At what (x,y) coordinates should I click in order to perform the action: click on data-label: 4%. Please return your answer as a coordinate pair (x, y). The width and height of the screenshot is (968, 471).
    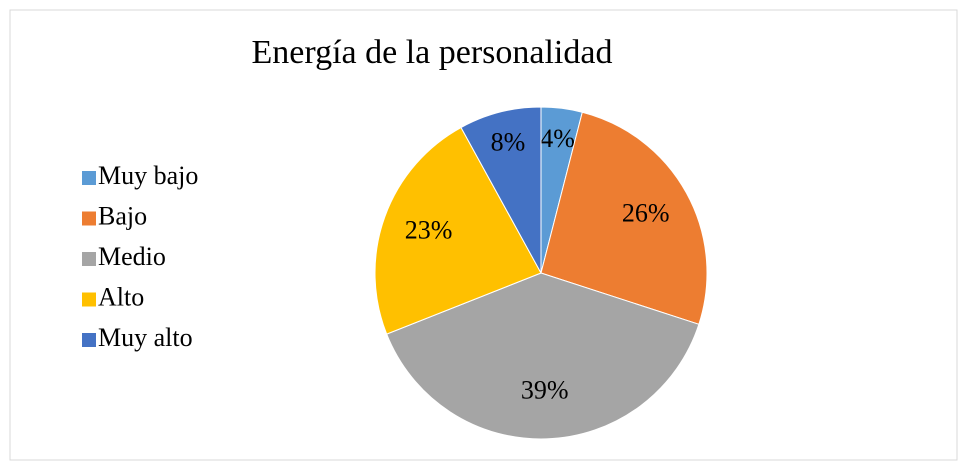
    Looking at the image, I should click on (557, 138).